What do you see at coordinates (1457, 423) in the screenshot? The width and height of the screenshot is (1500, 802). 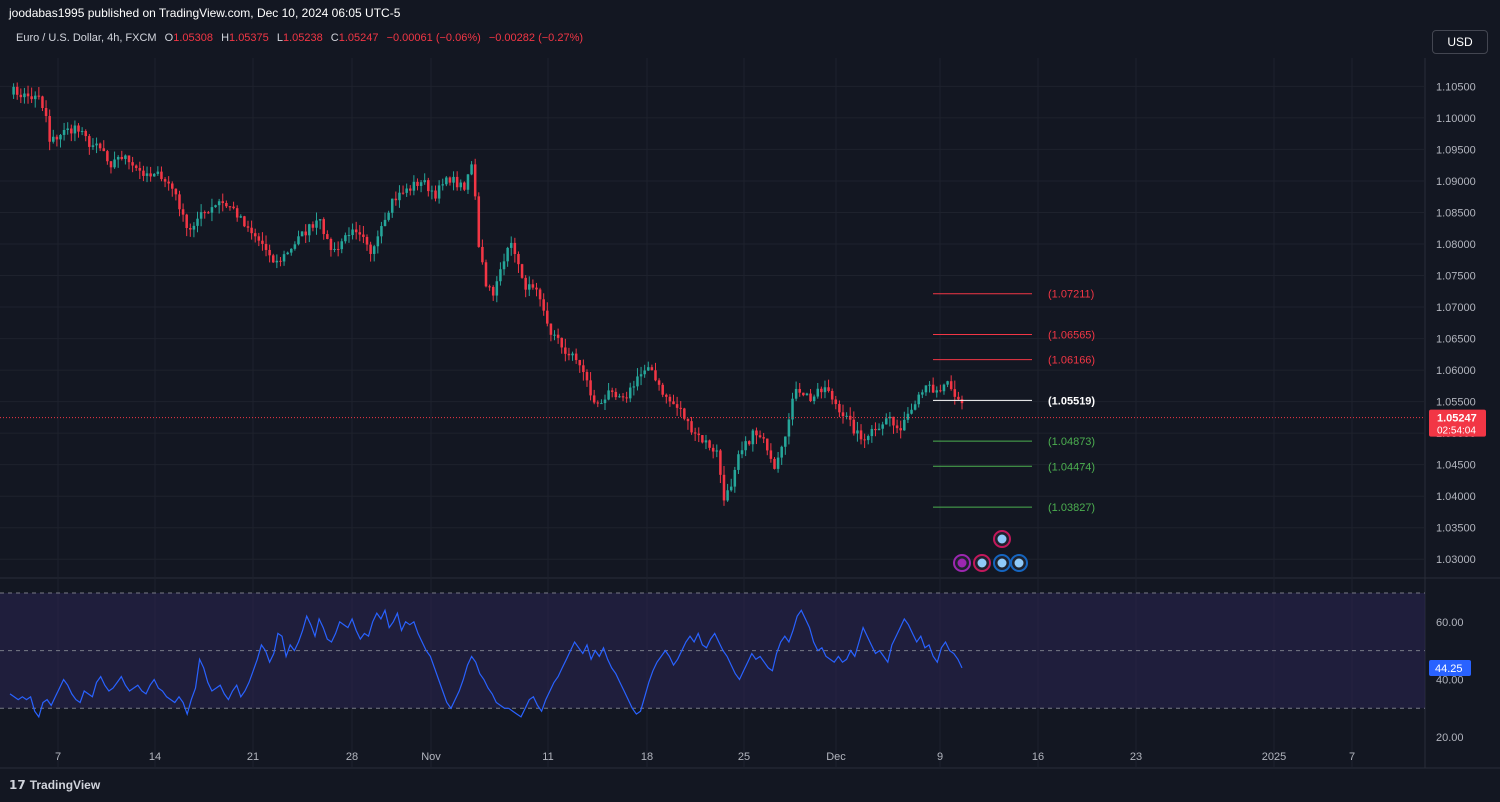 I see `current-price-badge` at bounding box center [1457, 423].